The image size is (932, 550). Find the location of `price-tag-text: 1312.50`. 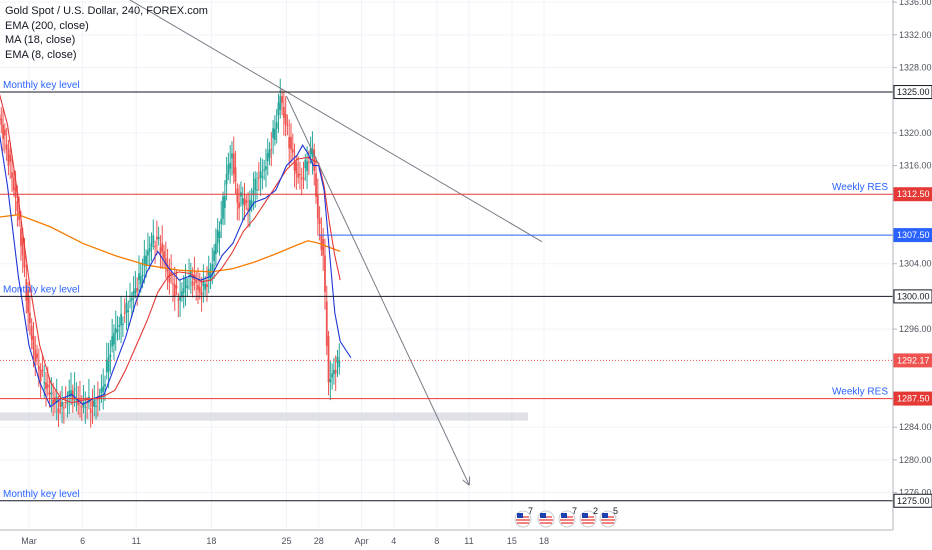

price-tag-text: 1312.50 is located at coordinates (913, 194).